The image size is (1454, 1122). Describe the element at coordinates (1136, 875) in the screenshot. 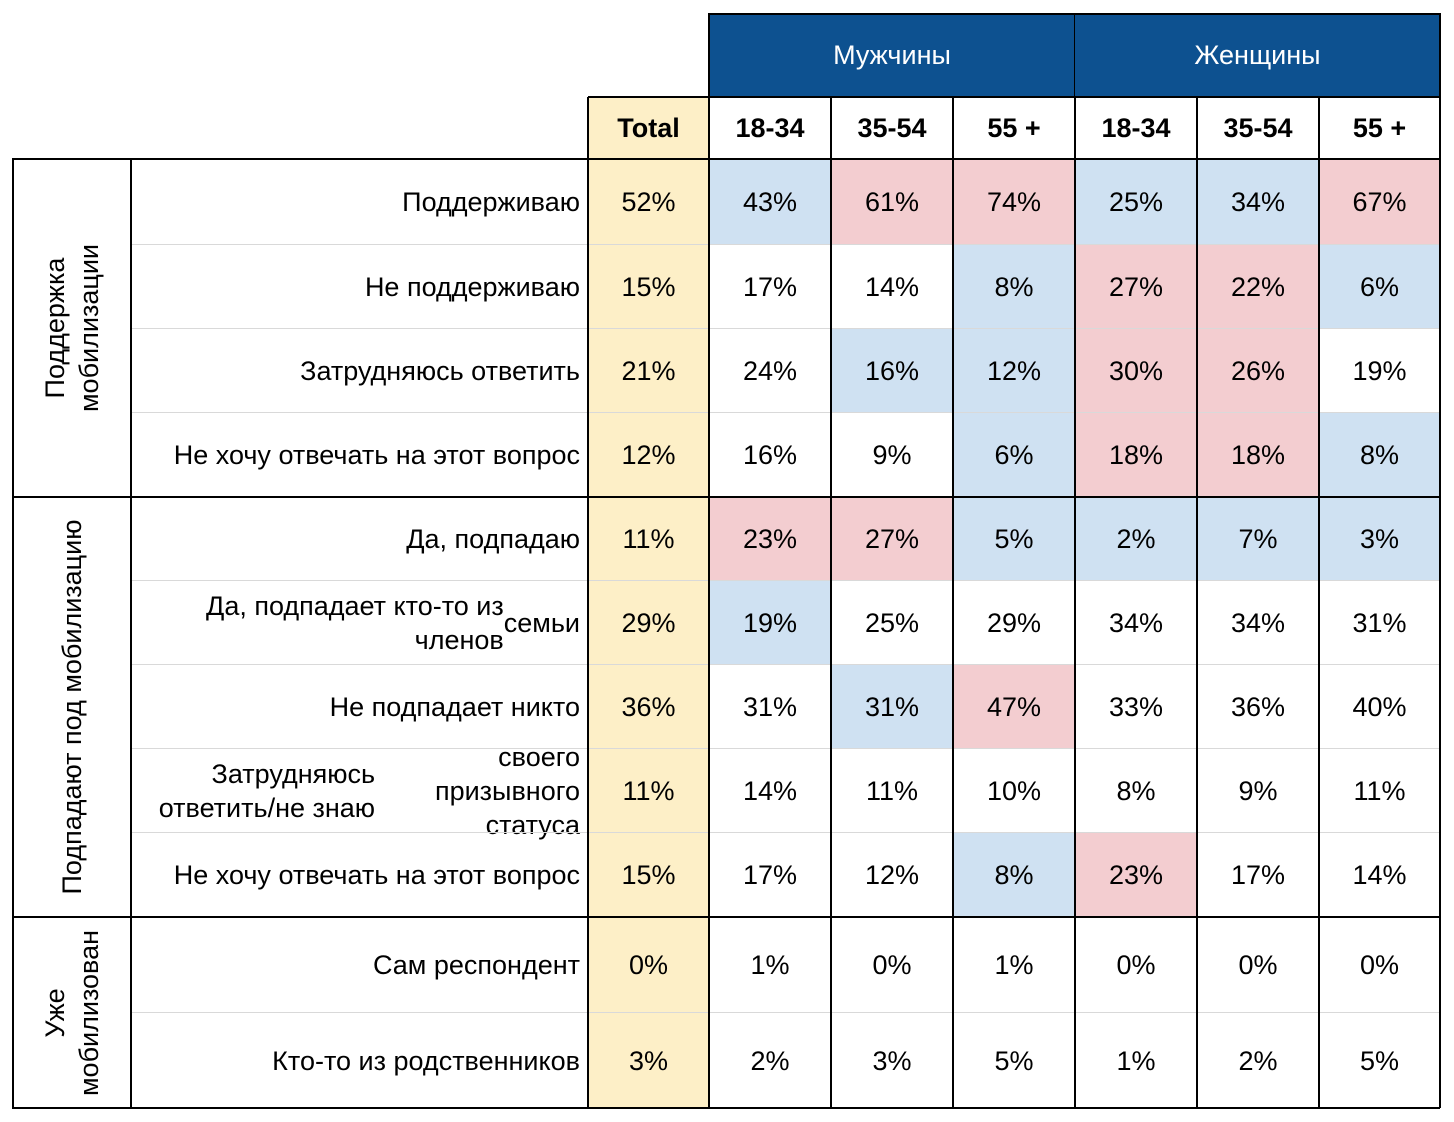

I see `table-cell: 23%` at that location.